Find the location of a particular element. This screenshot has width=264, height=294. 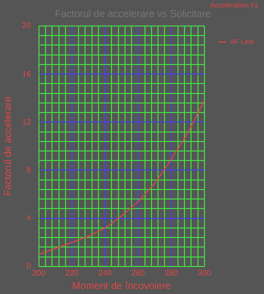

x-tick-label: 260 is located at coordinates (139, 273).